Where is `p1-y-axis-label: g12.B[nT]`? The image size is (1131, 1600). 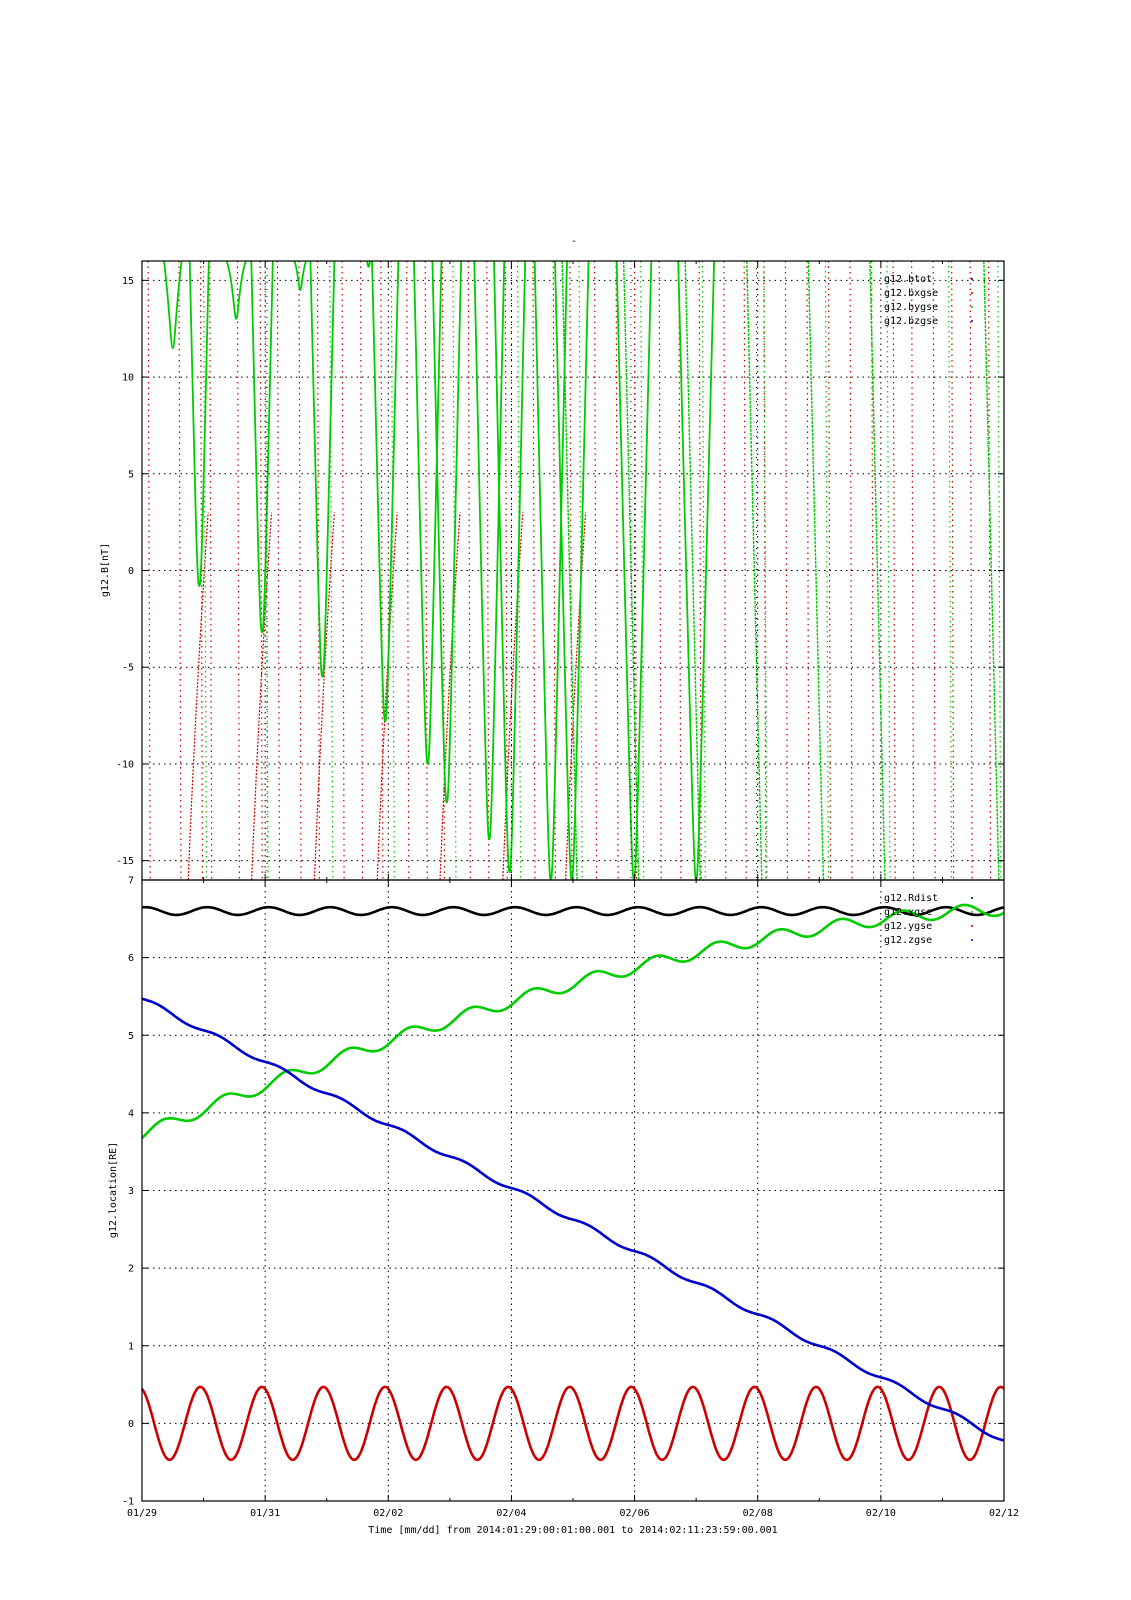 p1-y-axis-label: g12.B[nT] is located at coordinates (105, 570).